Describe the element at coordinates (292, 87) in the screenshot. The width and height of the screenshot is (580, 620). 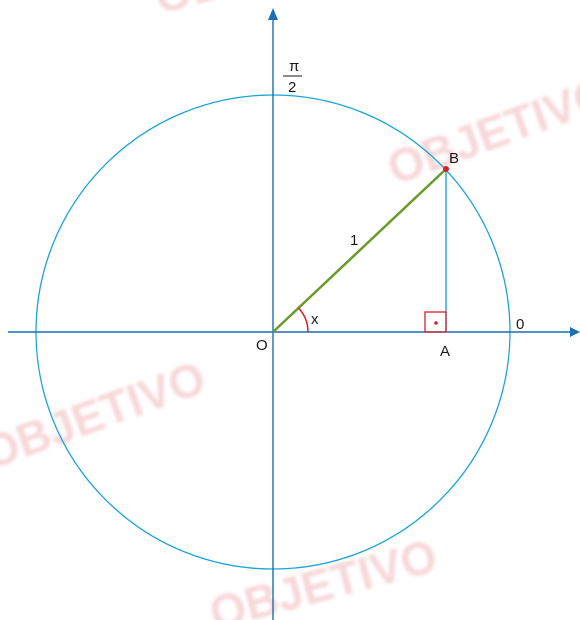
I see `pi-denominator: 2` at that location.